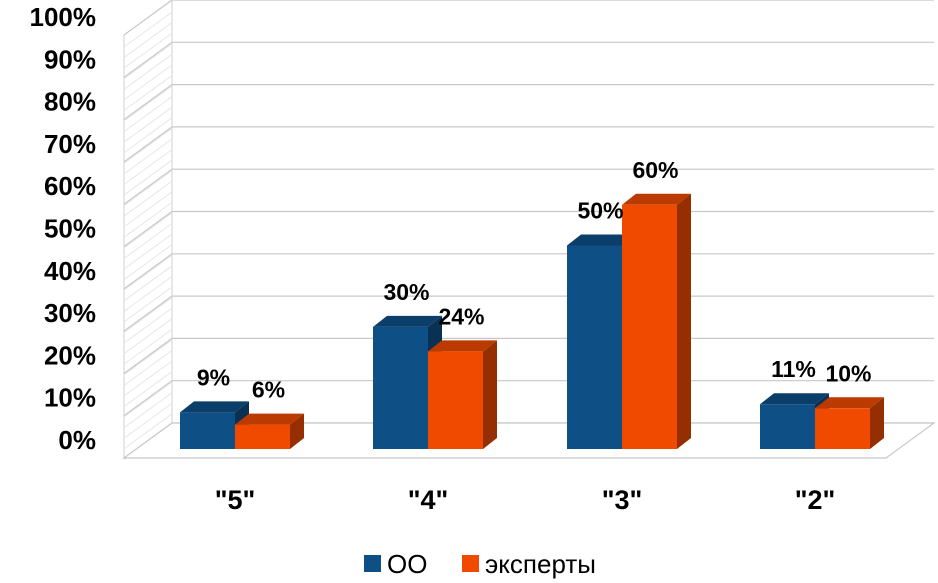  Describe the element at coordinates (480, 564) in the screenshot. I see `legend: ОО эксперты` at that location.